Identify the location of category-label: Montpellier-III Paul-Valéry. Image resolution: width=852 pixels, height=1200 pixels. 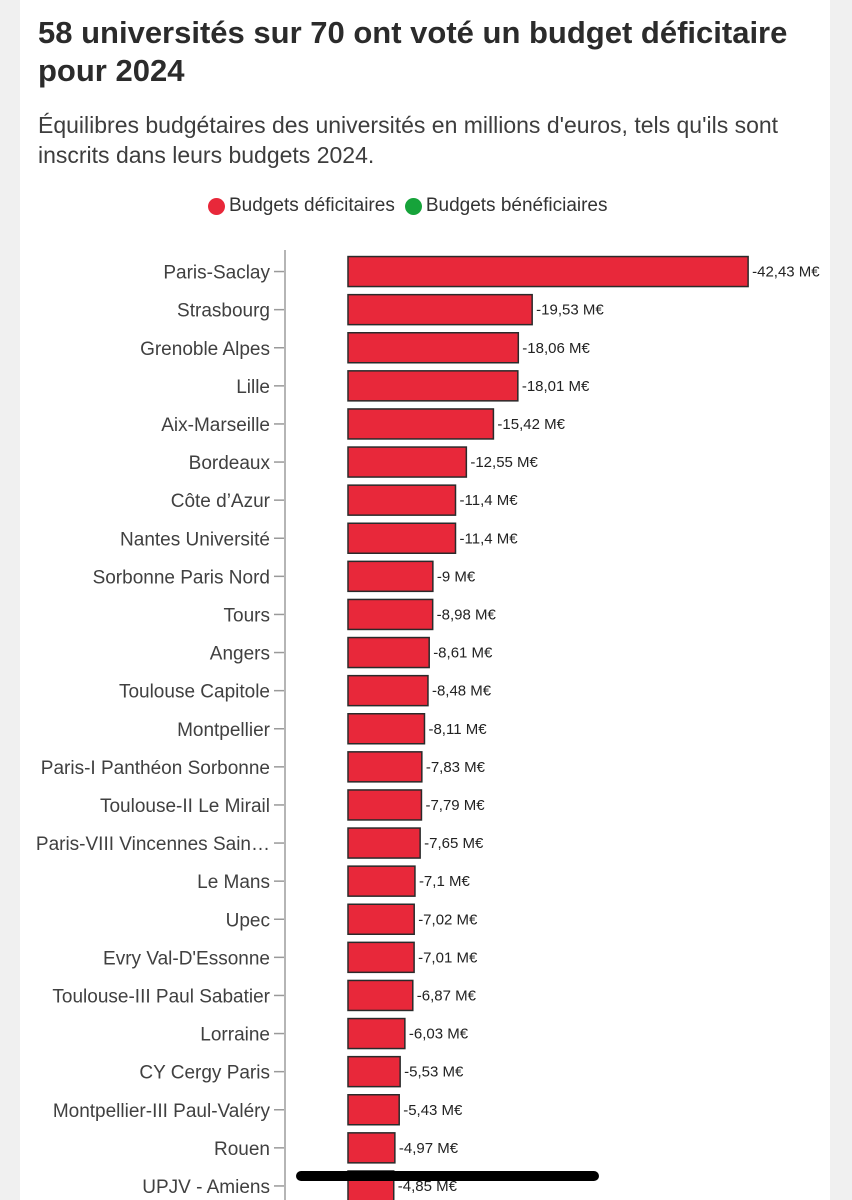
(162, 1111).